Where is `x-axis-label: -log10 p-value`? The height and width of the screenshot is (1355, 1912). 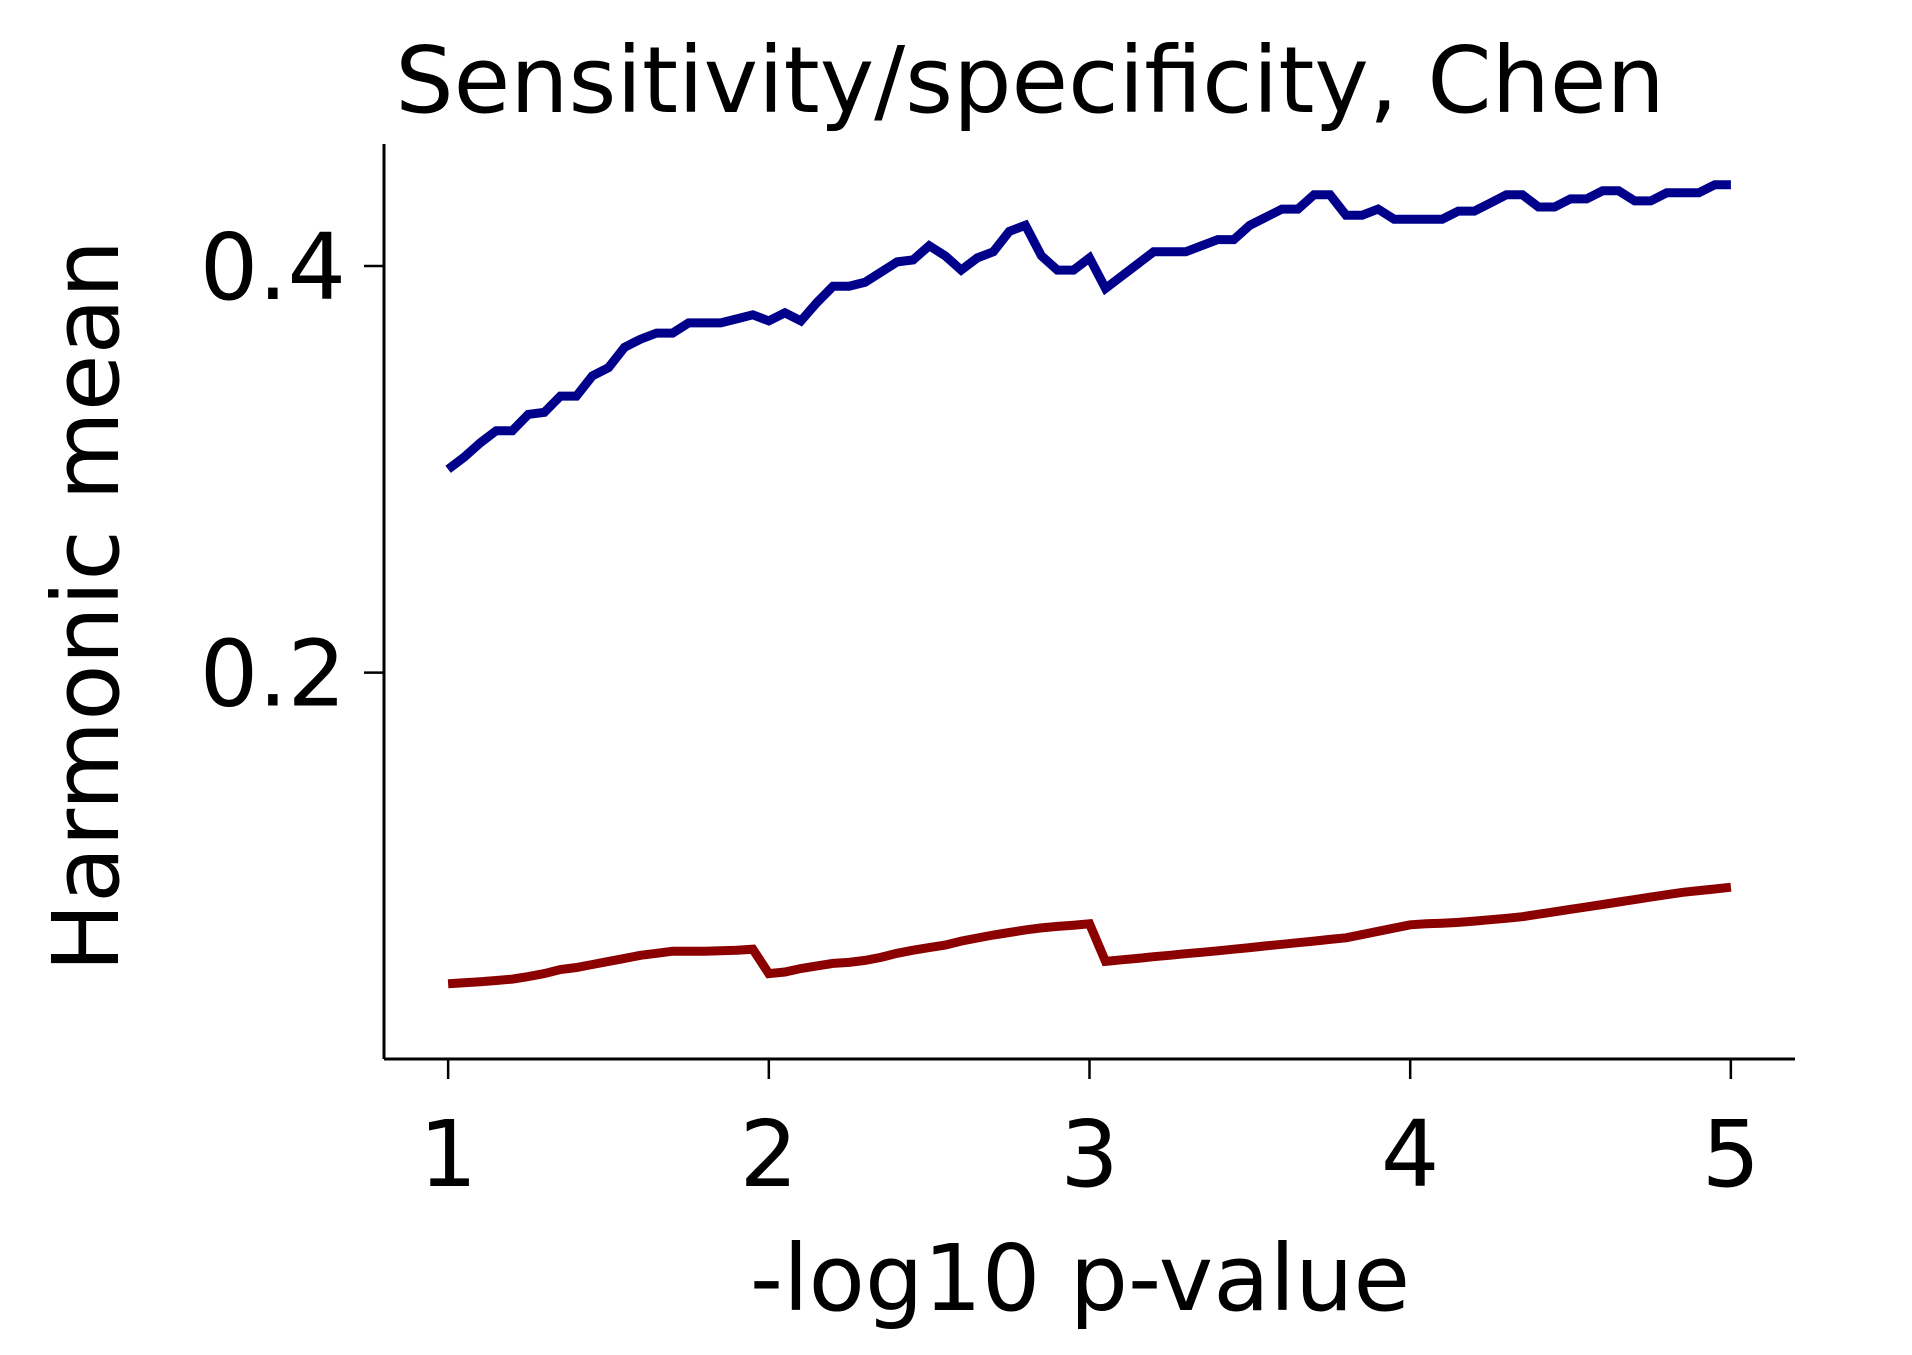 x-axis-label: -log10 p-value is located at coordinates (1080, 1278).